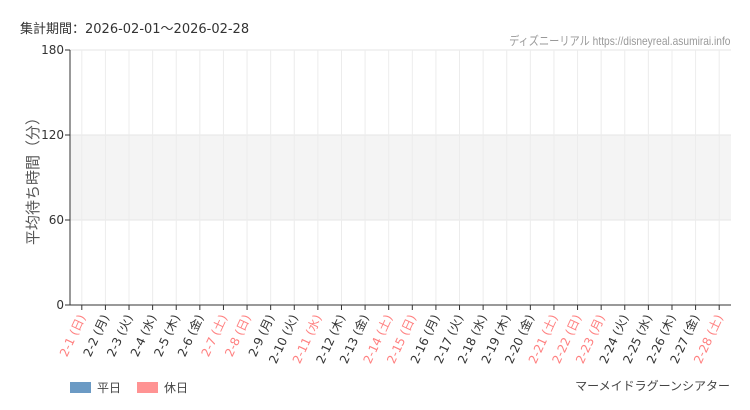 The width and height of the screenshot is (750, 410). Describe the element at coordinates (109, 388) in the screenshot. I see `legend-label-weekday: 平日` at that location.